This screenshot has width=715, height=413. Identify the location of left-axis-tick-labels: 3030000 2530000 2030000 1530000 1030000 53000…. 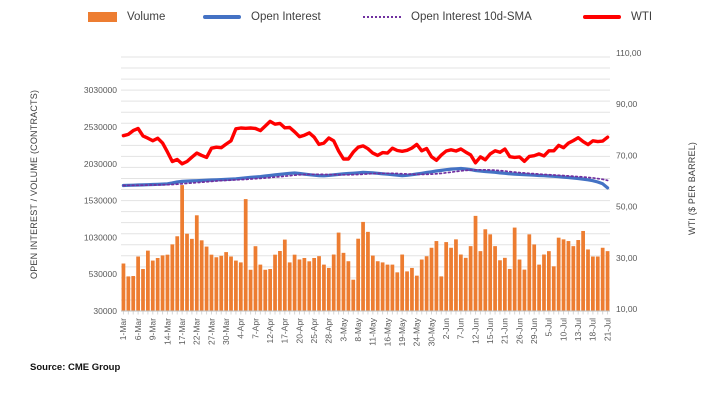
(100, 200).